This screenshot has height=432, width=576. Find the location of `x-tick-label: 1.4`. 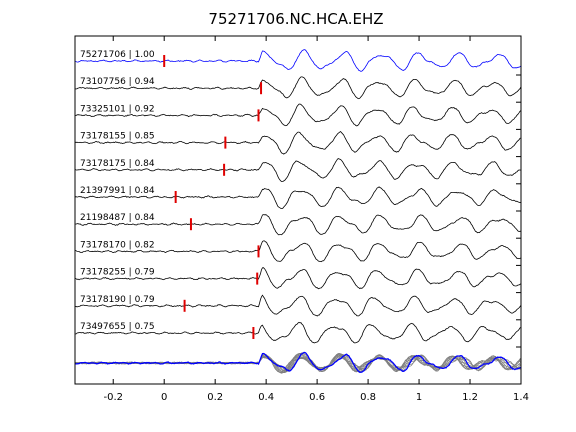

x-tick-label: 1.4 is located at coordinates (521, 397).